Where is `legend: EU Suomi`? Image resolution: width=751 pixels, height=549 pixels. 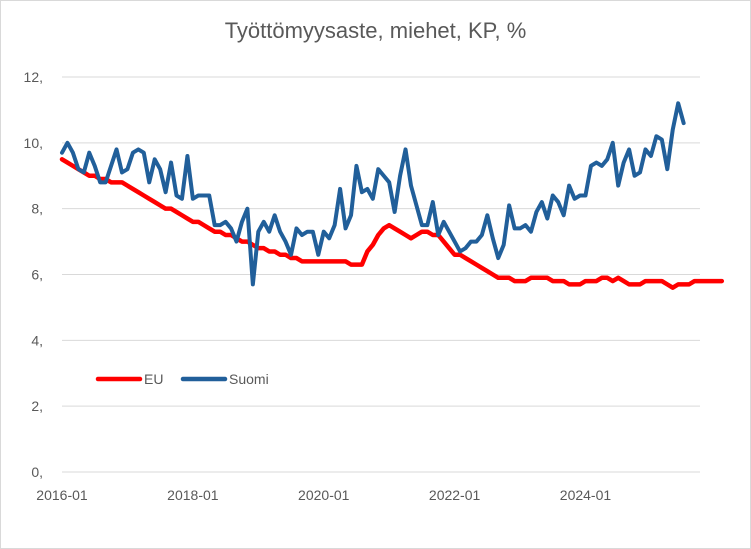 legend: EU Suomi is located at coordinates (182, 379).